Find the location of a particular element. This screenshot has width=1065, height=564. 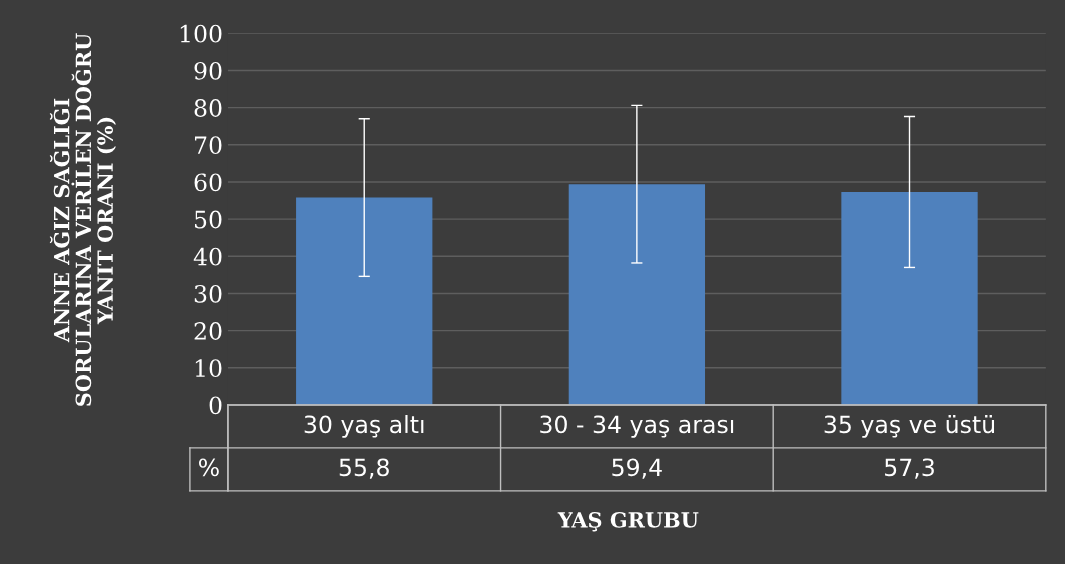

y-axis-title: ANNE AĞIZ SAĞLIĞI SORULARINA VERİLEN DOĞRU YANIT ORANI (%) is located at coordinates (82, 219).